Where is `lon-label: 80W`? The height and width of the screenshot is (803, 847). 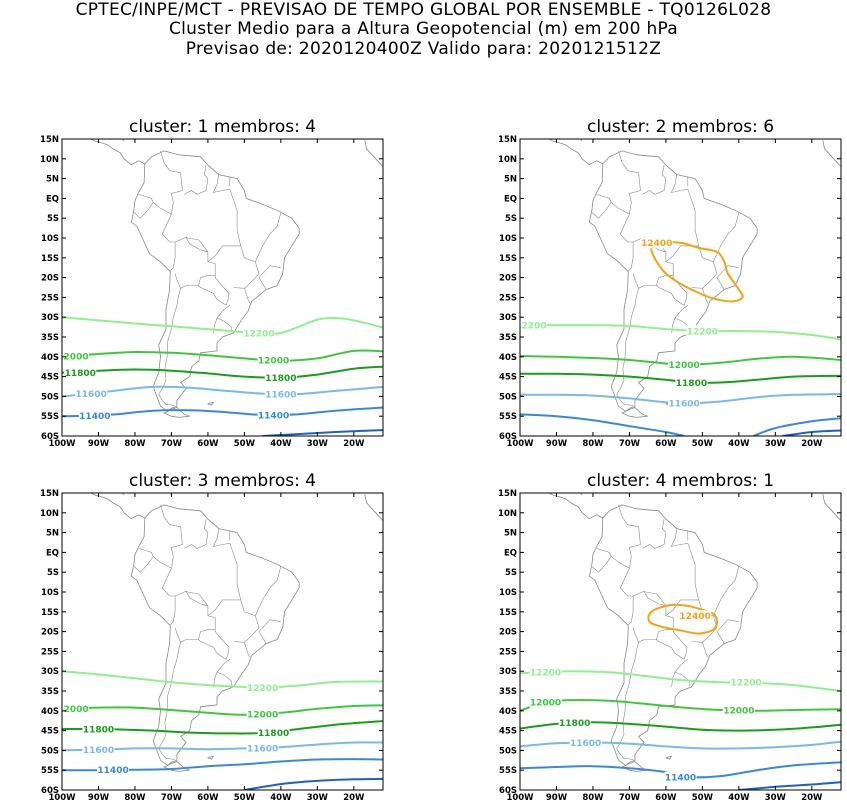 lon-label: 80W is located at coordinates (135, 798).